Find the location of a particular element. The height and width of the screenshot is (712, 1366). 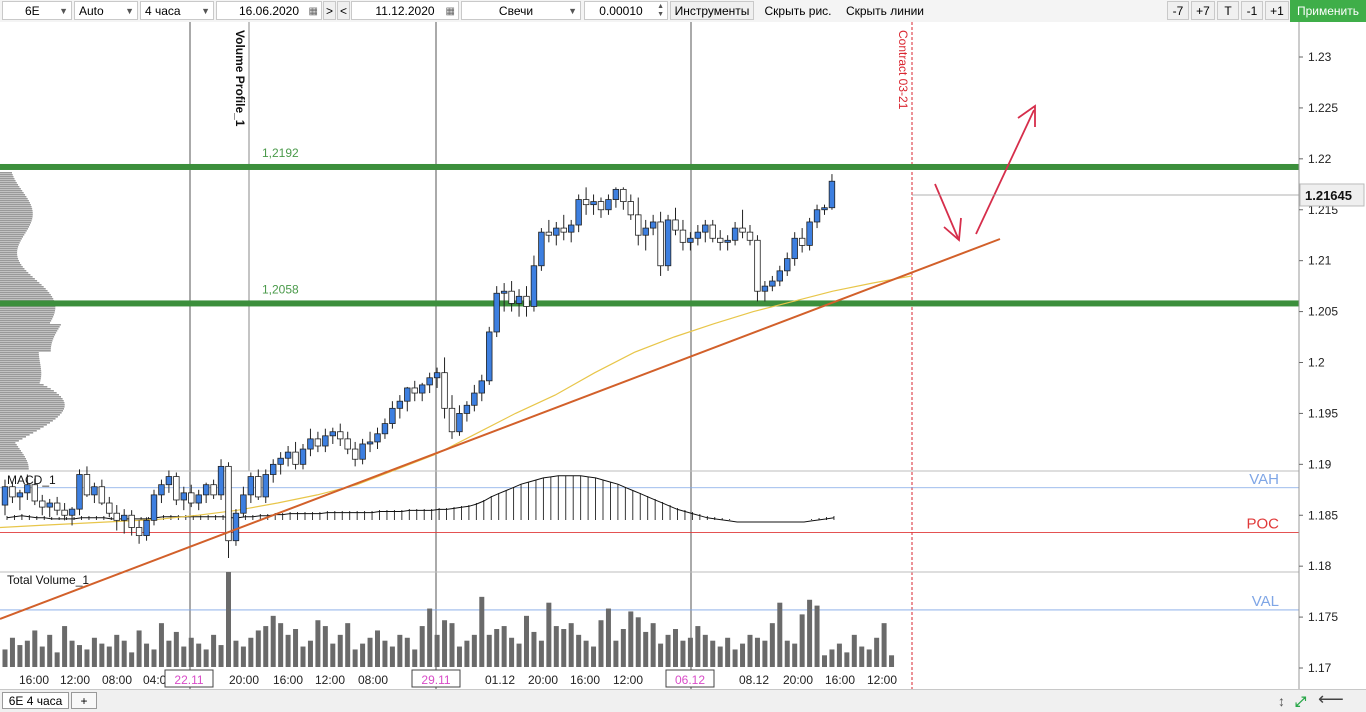

symbol-select: 6E ▼ is located at coordinates (37, 10).